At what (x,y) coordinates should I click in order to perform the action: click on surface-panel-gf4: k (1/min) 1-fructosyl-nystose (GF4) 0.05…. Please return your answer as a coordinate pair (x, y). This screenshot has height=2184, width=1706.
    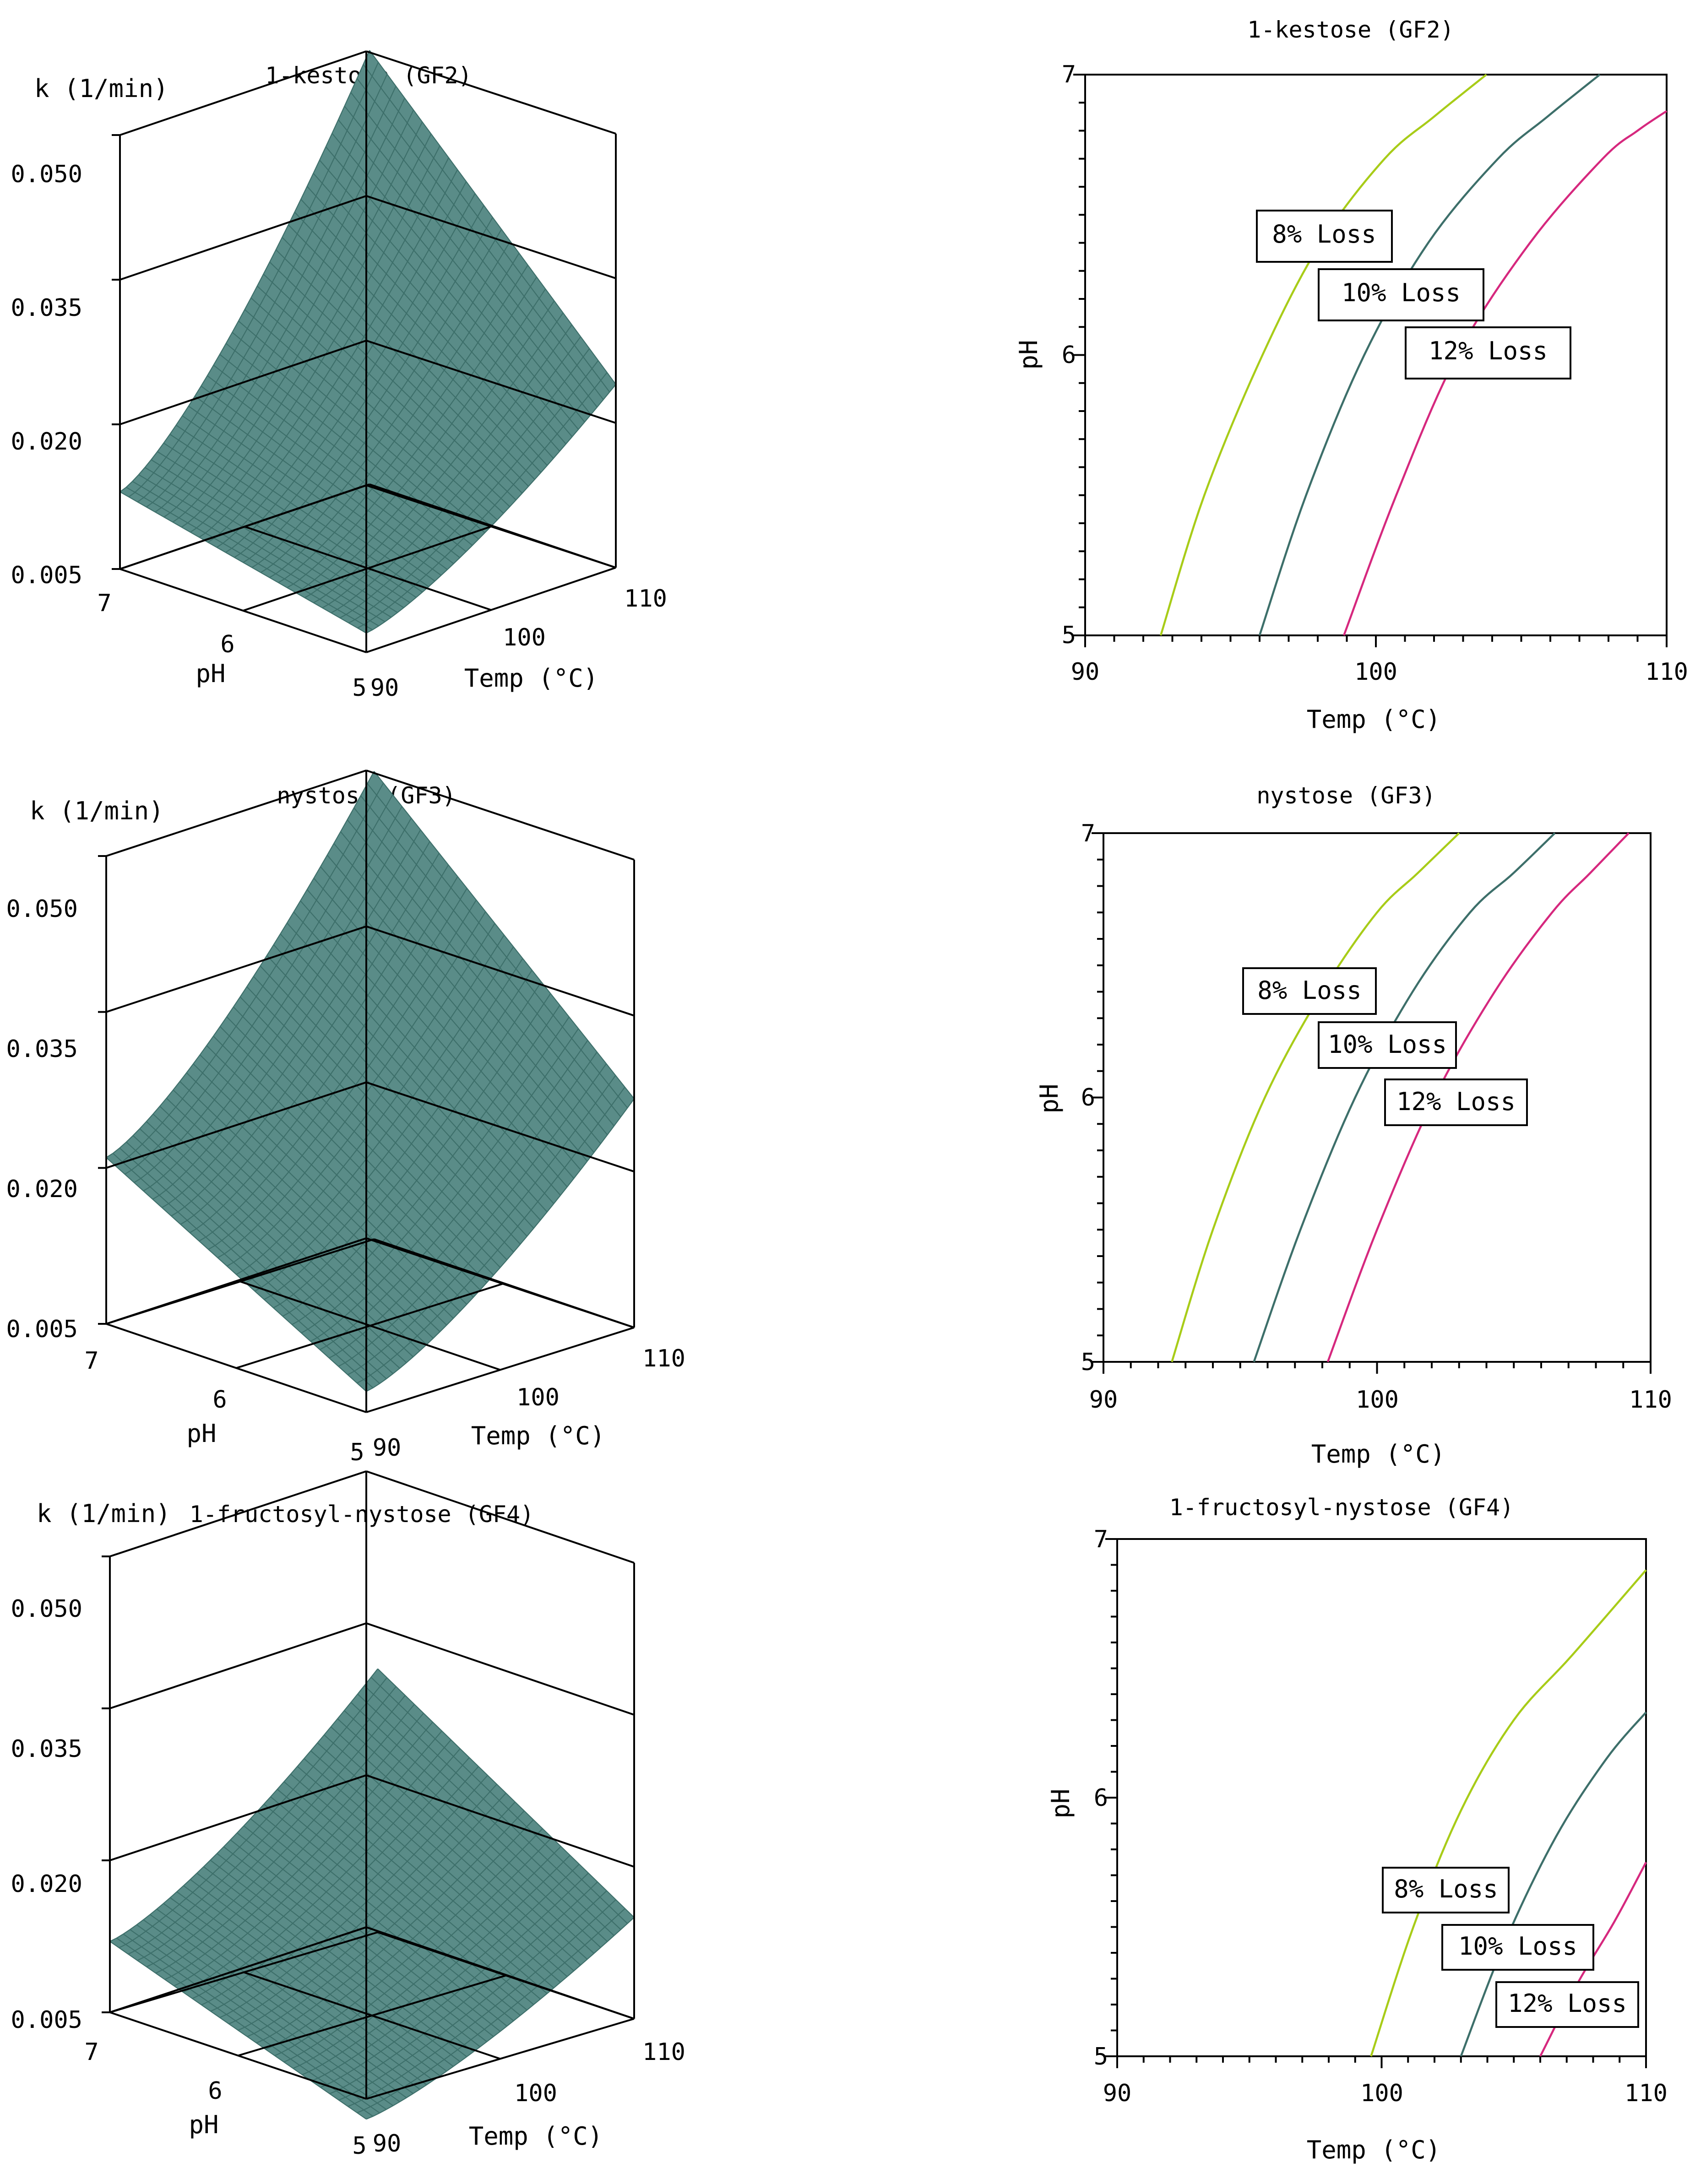
    Looking at the image, I should click on (348, 1815).